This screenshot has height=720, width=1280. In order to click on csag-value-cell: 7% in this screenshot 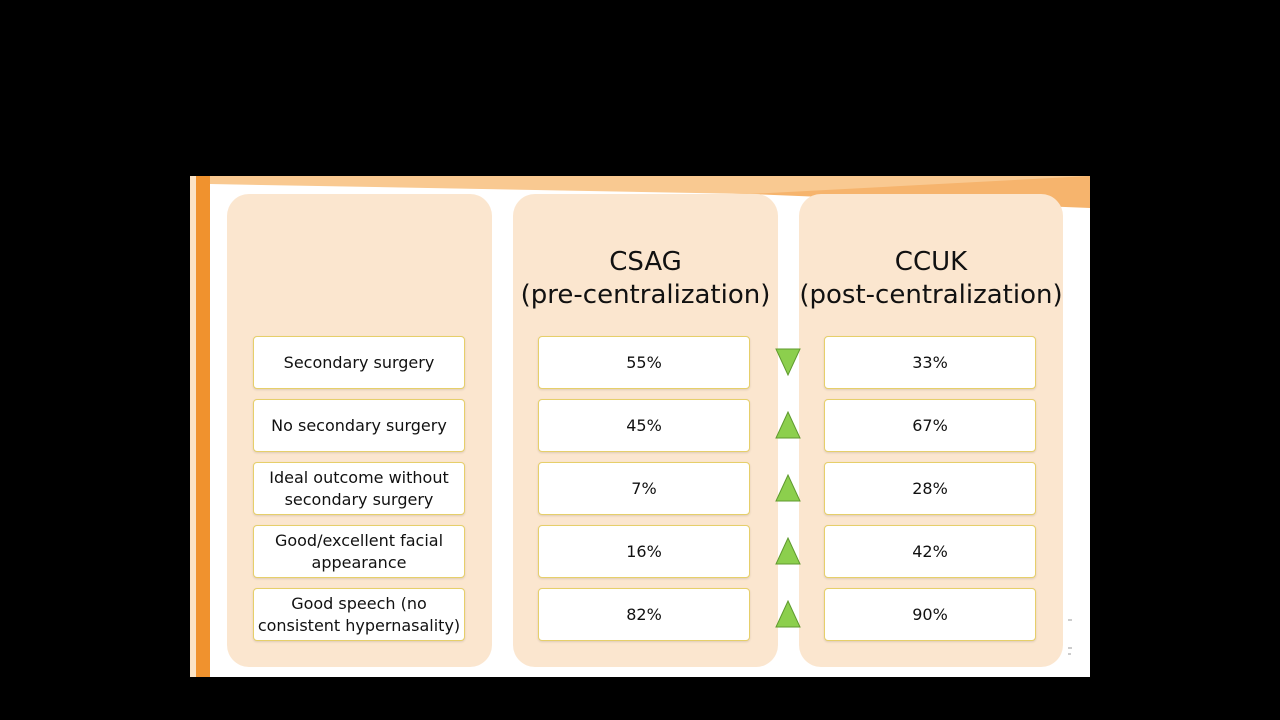, I will do `click(644, 488)`.